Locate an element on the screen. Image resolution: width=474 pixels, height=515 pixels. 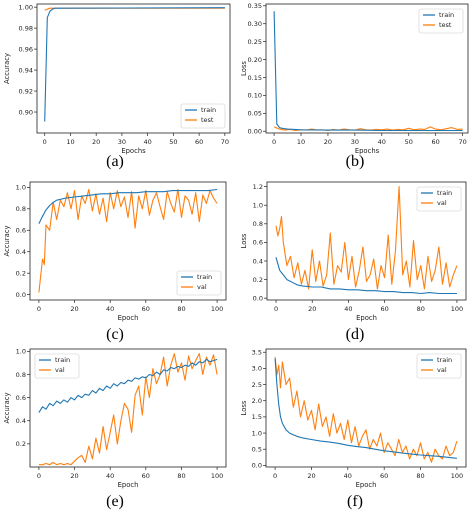
y-tick-label: 0.4 is located at coordinates (21, 252).